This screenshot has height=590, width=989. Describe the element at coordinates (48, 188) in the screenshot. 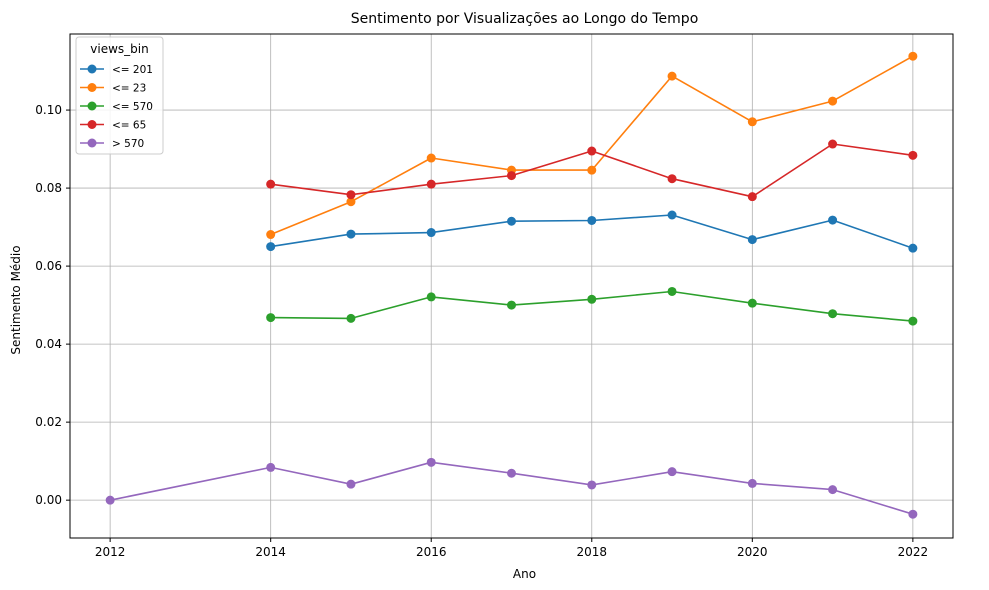

I see `y-tick-label: 0.08` at that location.